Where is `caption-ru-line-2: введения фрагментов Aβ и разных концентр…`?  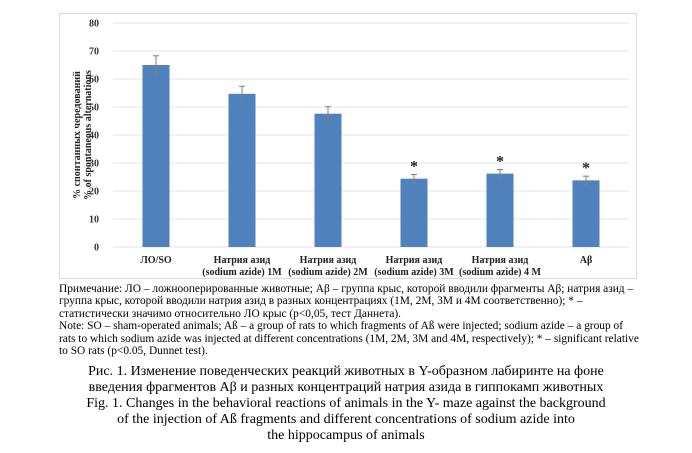 caption-ru-line-2: введения фрагментов Aβ и разных концентр… is located at coordinates (346, 387).